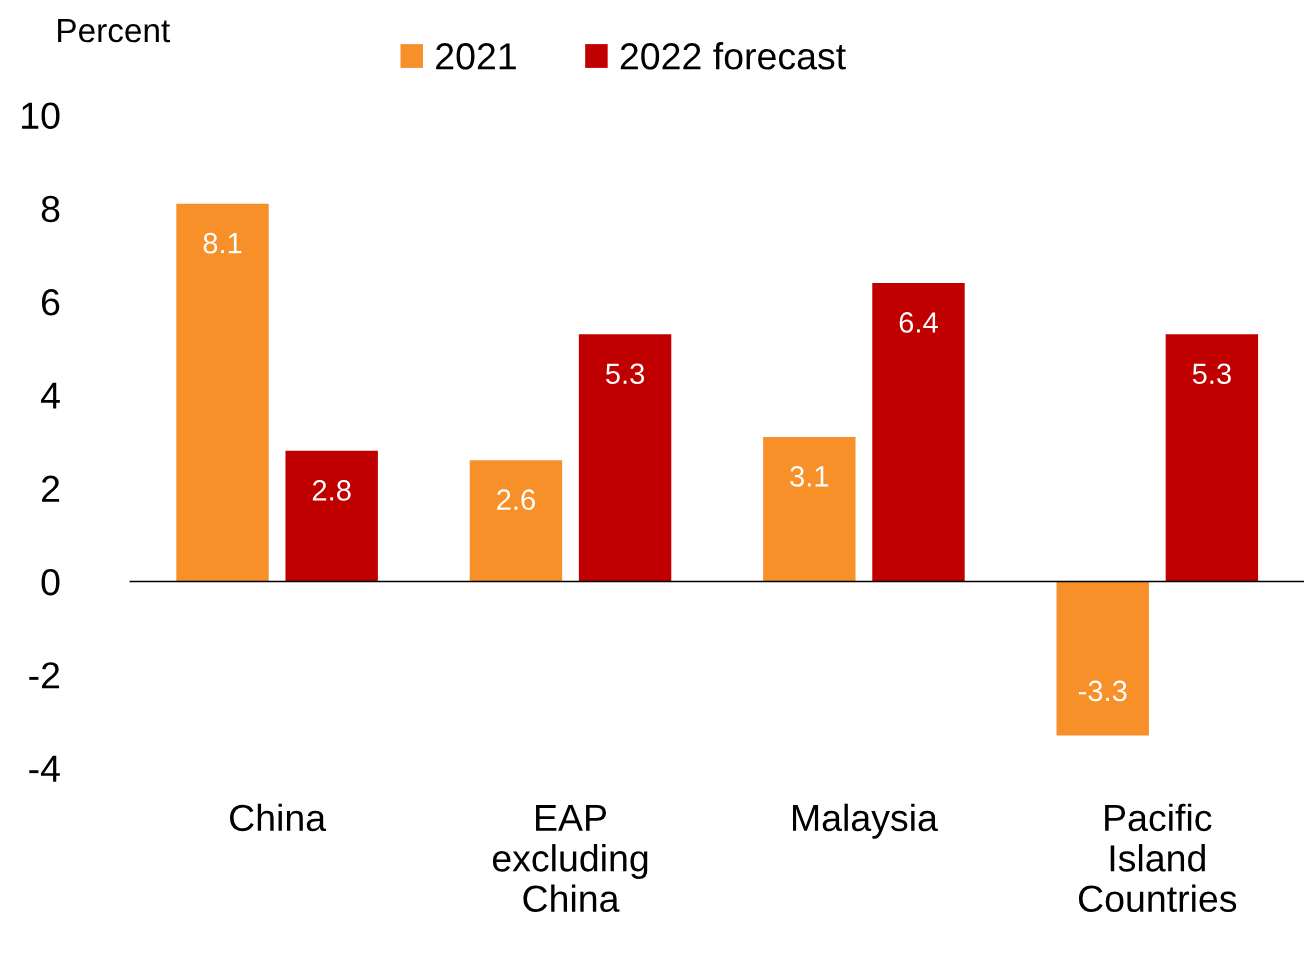 This screenshot has width=1304, height=970. Describe the element at coordinates (50, 395) in the screenshot. I see `y-tick-label: 4` at that location.